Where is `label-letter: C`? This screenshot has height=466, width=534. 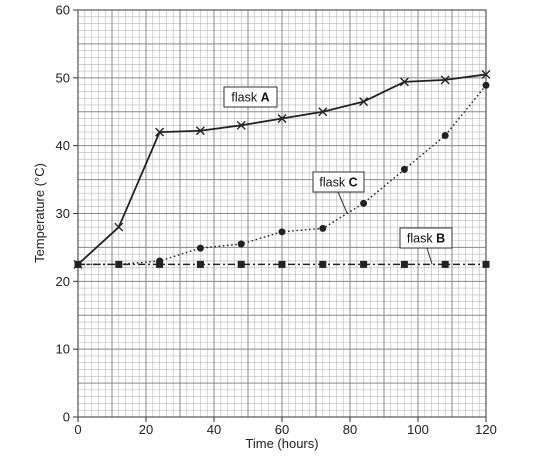
label-letter: C is located at coordinates (353, 183).